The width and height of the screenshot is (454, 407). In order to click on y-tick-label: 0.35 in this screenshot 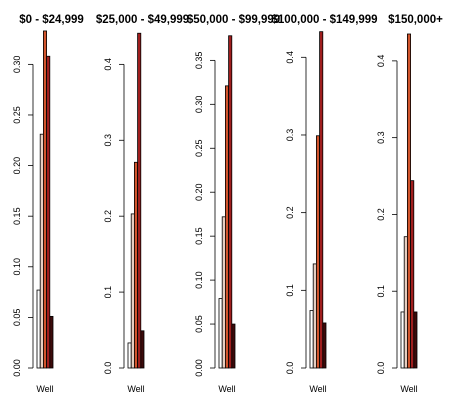, I will do `click(199, 61)`.